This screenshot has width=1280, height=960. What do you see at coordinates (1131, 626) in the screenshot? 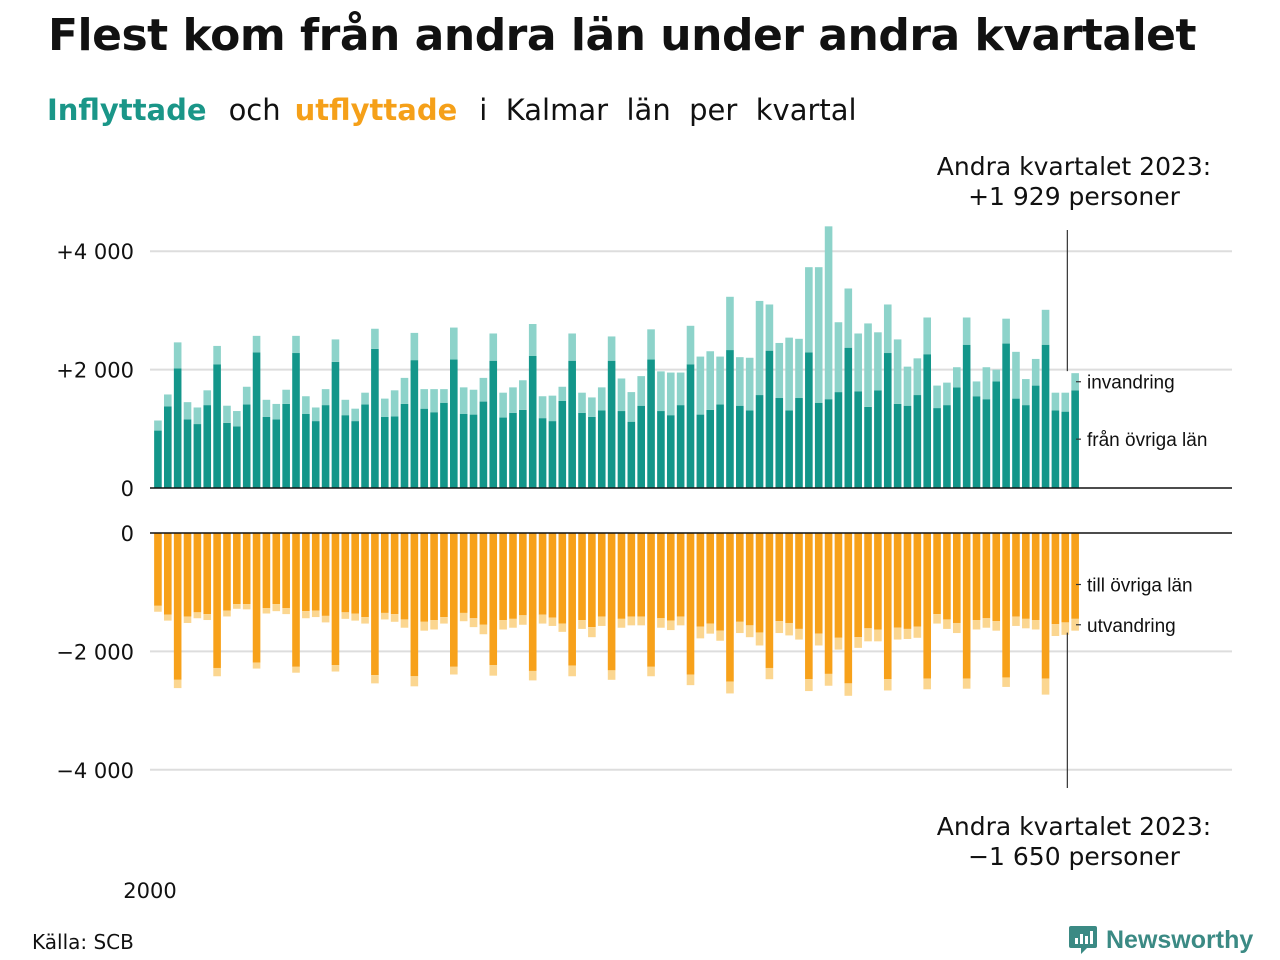
I see `legend-utvandring: utvandring` at bounding box center [1131, 626].